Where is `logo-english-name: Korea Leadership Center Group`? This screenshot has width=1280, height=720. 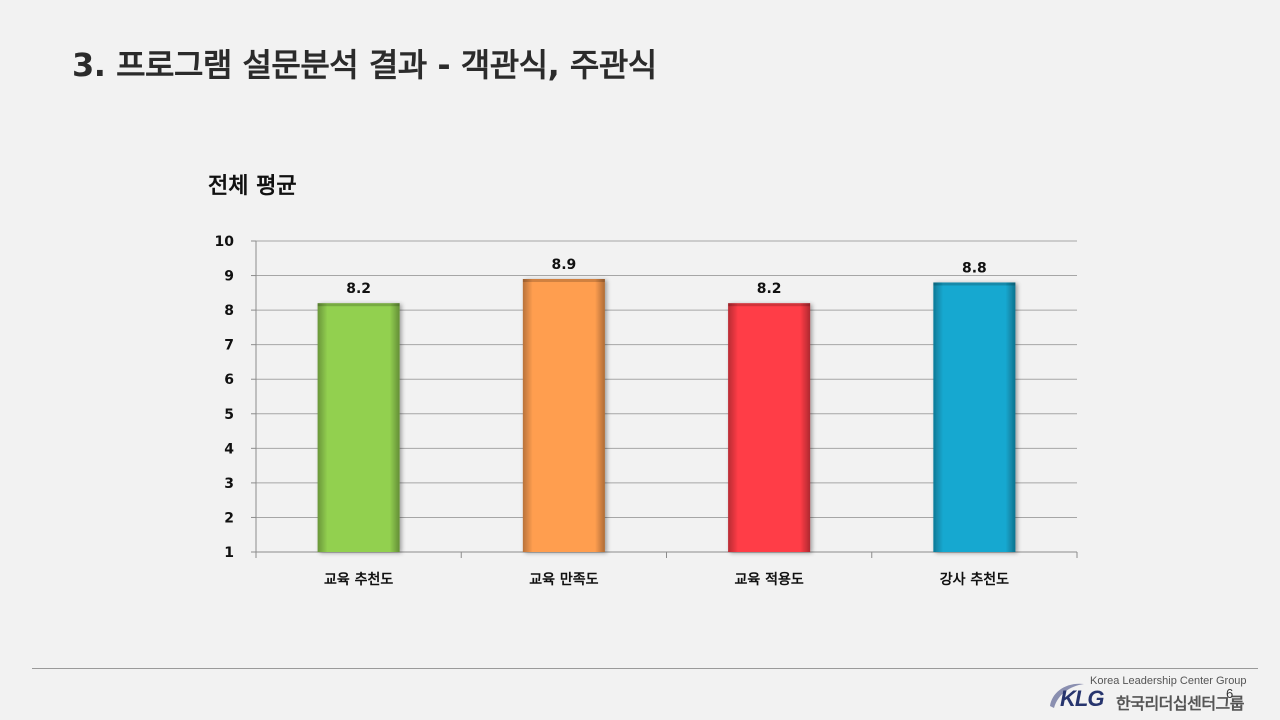 logo-english-name: Korea Leadership Center Group is located at coordinates (1168, 681).